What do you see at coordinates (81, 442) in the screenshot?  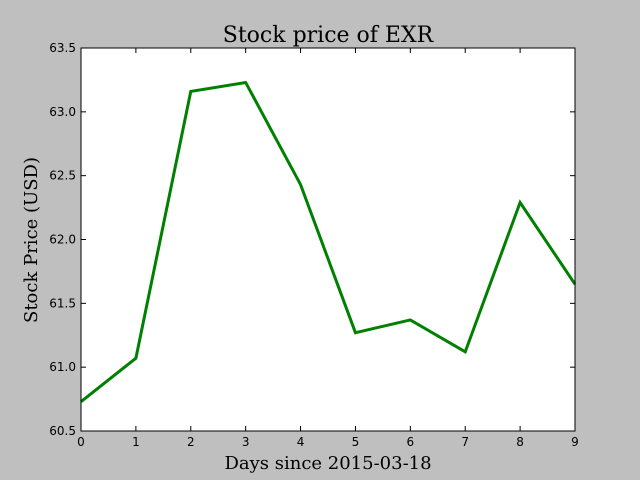 I see `x-tick-label: 0` at bounding box center [81, 442].